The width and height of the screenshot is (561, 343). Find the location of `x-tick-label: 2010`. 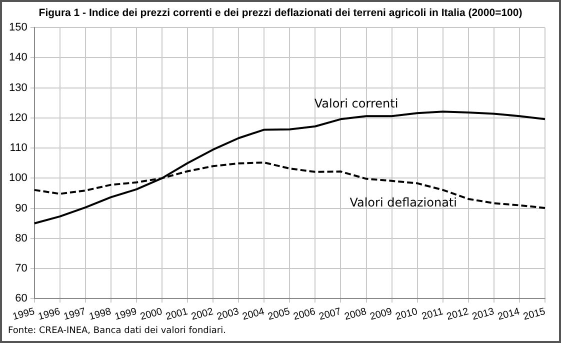

x-tick-label: 2010 is located at coordinates (407, 314).